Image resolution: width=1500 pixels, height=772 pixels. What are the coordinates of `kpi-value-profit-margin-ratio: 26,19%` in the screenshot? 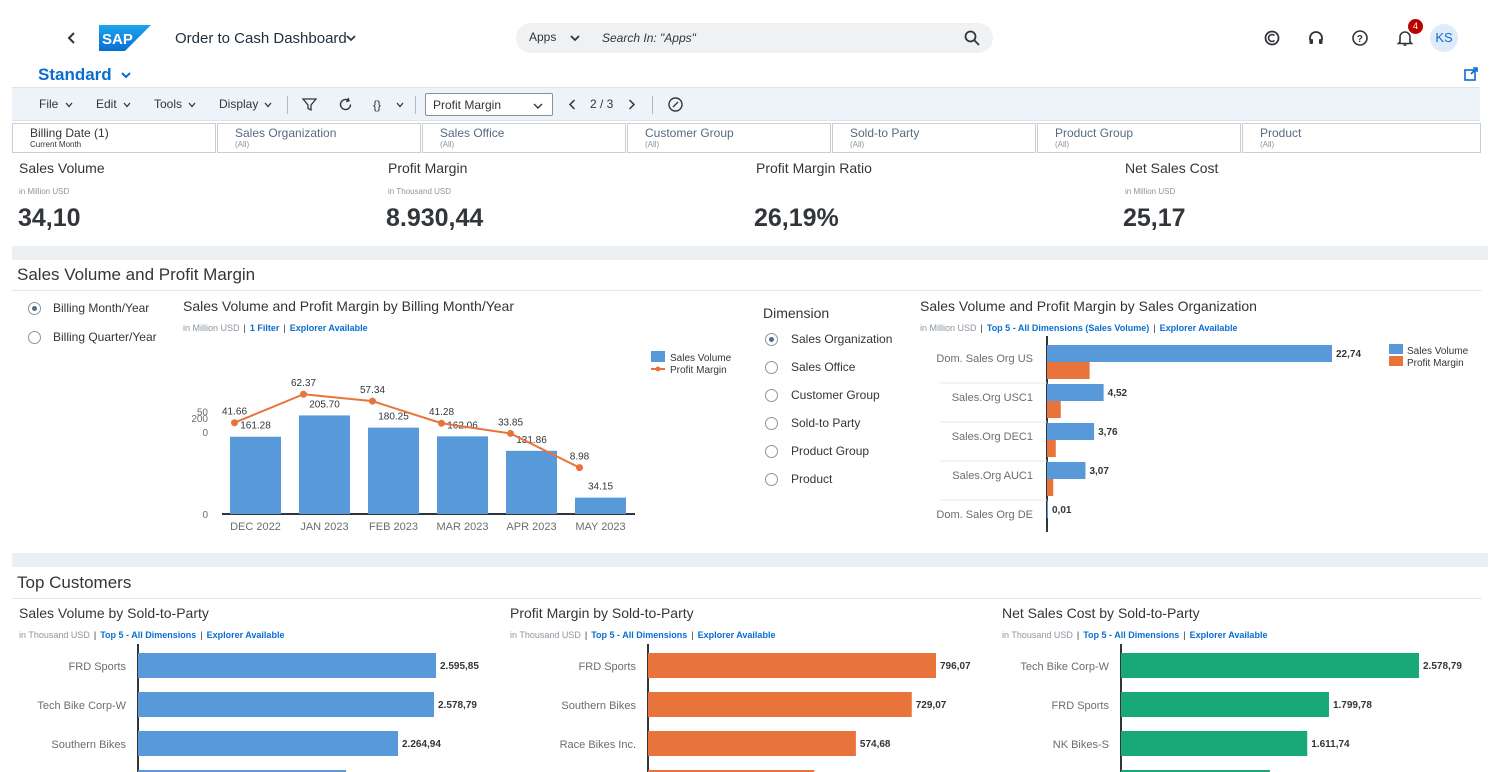 It's located at (796, 218).